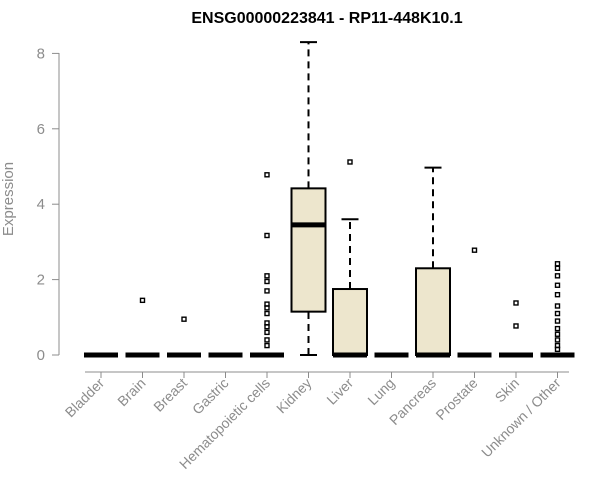 This screenshot has height=500, width=600. Describe the element at coordinates (41, 53) in the screenshot. I see `y-tick-label: 8` at that location.